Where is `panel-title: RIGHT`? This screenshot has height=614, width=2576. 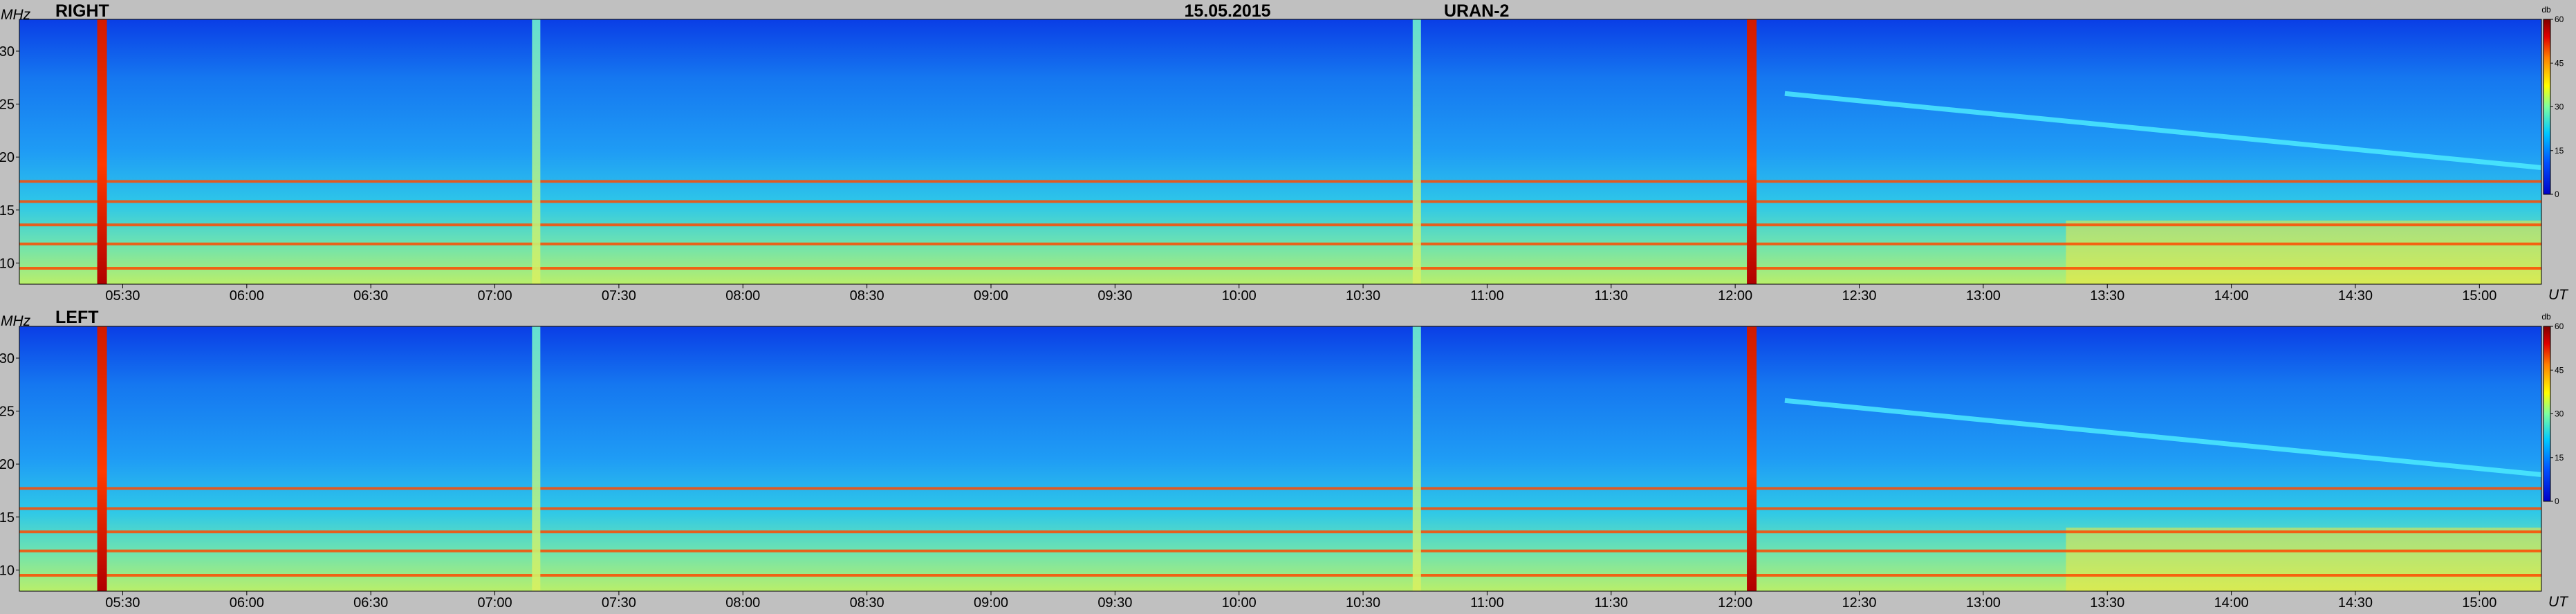 panel-title: RIGHT is located at coordinates (82, 11).